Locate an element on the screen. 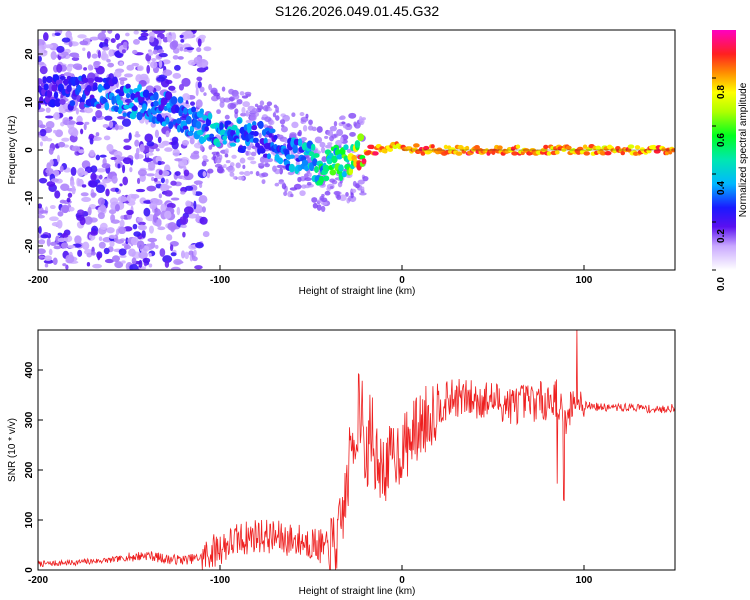 The height and width of the screenshot is (600, 750). chart-title: S126.2026.049.01.45.G32 is located at coordinates (357, 11).